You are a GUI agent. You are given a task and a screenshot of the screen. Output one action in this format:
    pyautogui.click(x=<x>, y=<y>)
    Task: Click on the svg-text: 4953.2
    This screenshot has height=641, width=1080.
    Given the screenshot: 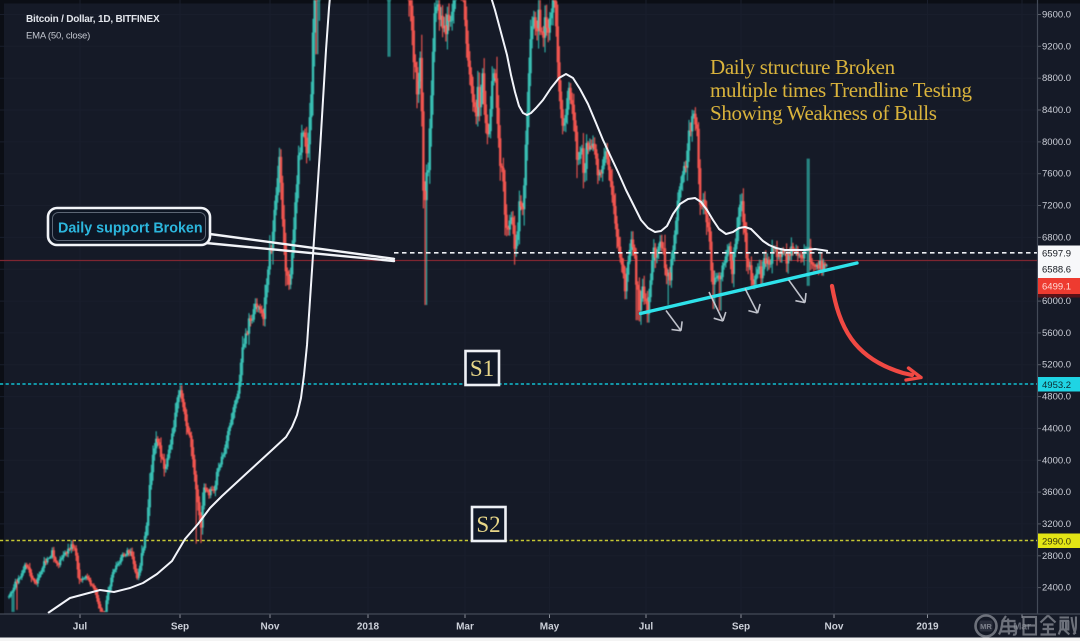 What is the action you would take?
    pyautogui.click(x=1056, y=385)
    